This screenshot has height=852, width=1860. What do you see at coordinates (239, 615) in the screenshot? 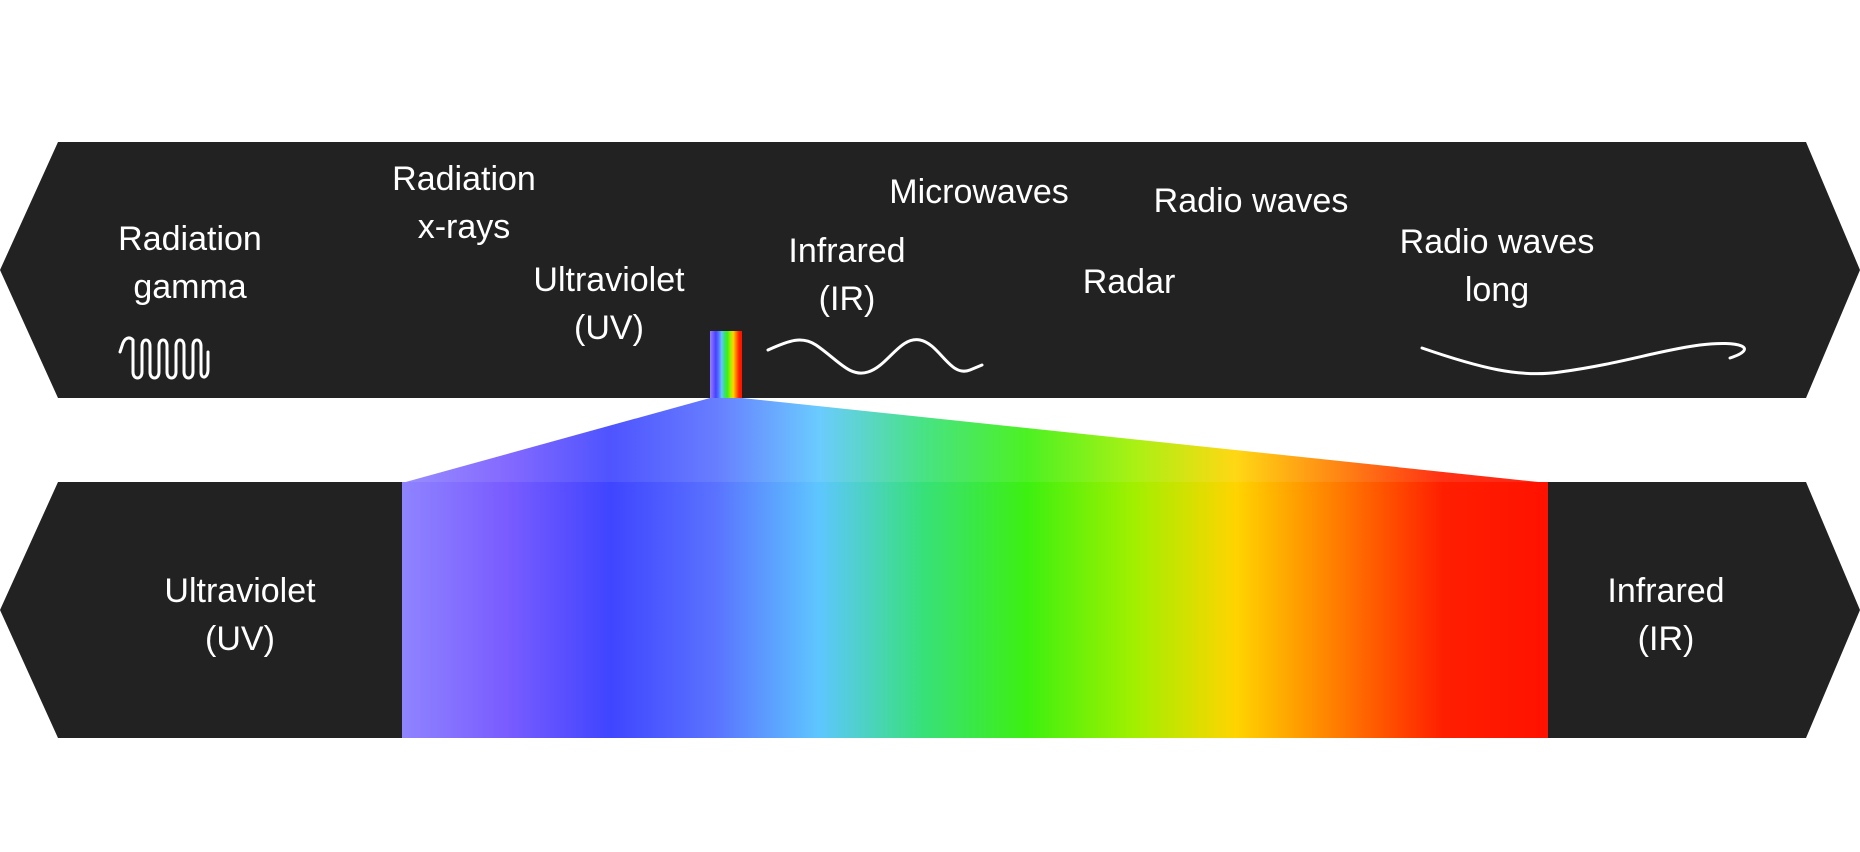
I see `label-ultraviolet-bottom: Ultraviolet (UV)` at bounding box center [239, 615].